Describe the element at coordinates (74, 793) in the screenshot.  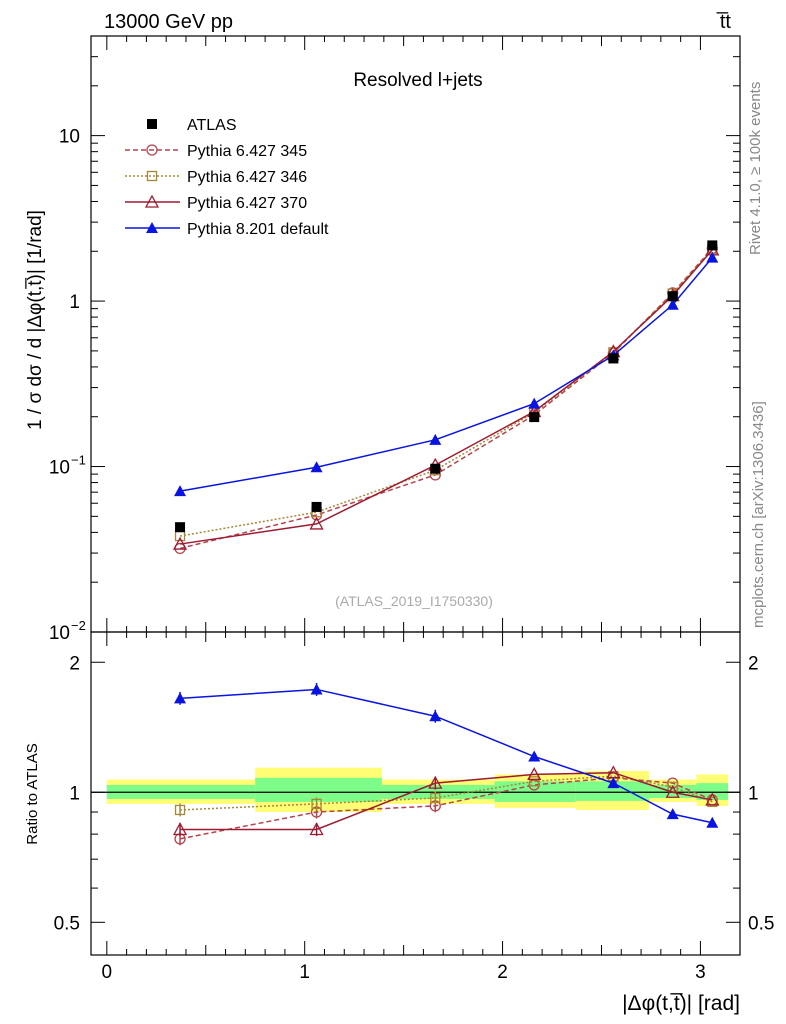
I see `ratio-y-tick-label: 1` at that location.